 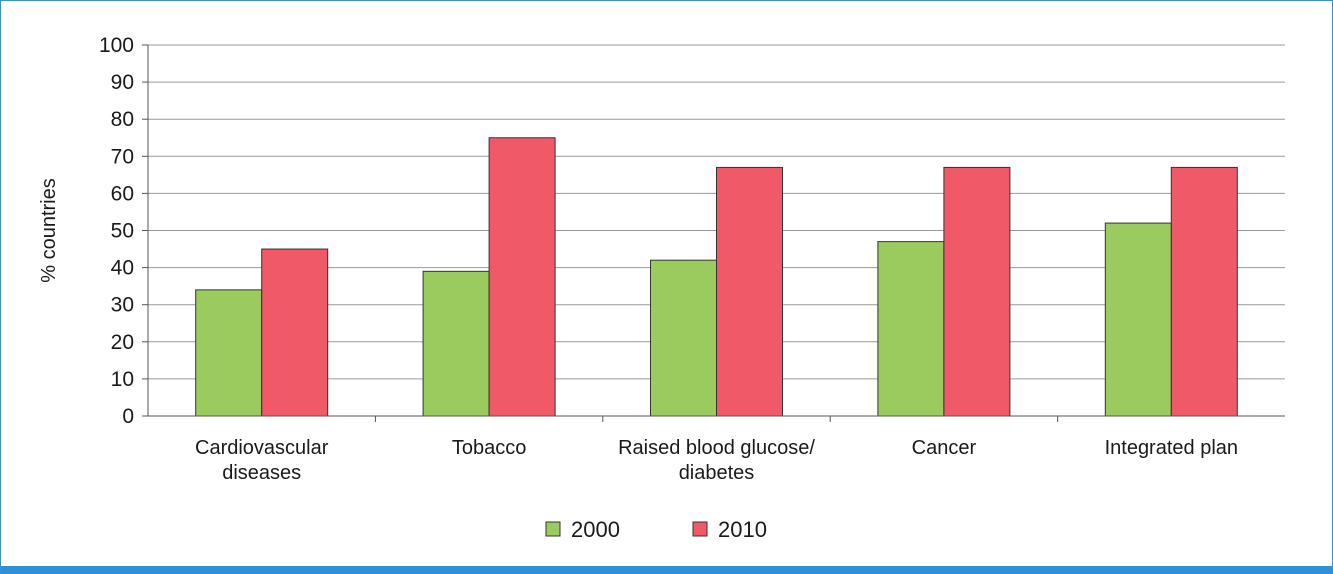 I want to click on y-tick-label: 50, so click(x=122, y=231).